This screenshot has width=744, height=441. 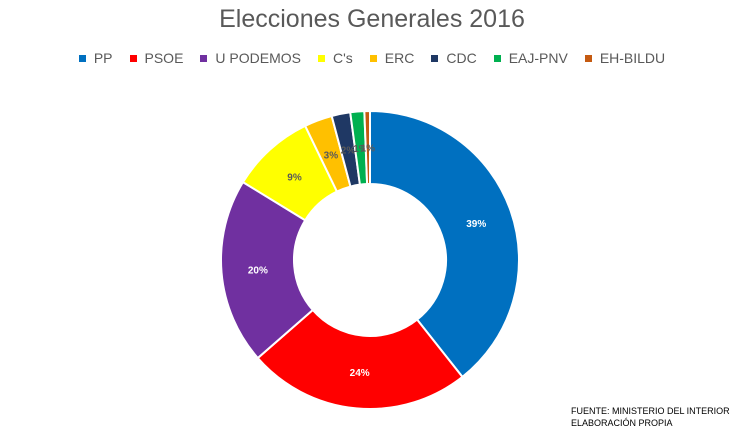 I want to click on legend-item-u-podemos: U PODEMOS, so click(x=250, y=58).